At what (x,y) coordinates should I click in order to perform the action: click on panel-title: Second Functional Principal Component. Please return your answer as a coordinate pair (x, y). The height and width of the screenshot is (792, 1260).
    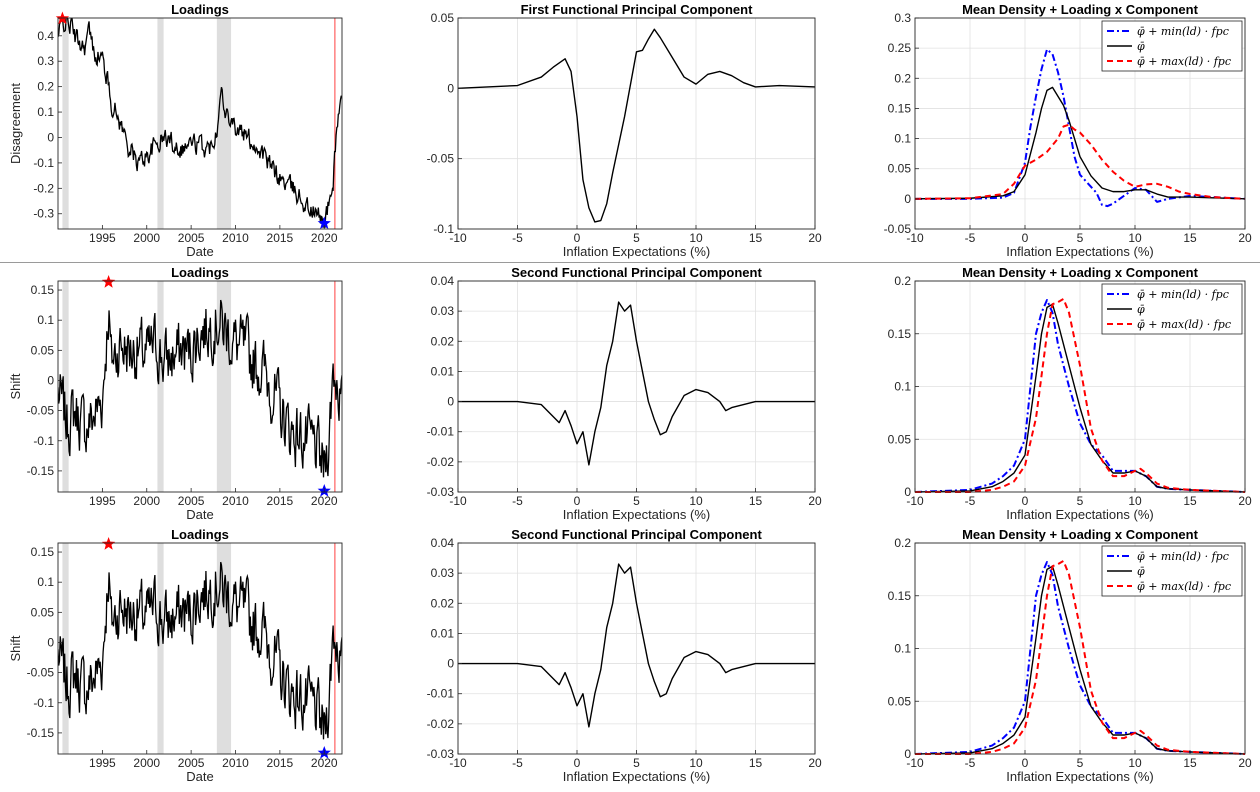
    Looking at the image, I should click on (636, 534).